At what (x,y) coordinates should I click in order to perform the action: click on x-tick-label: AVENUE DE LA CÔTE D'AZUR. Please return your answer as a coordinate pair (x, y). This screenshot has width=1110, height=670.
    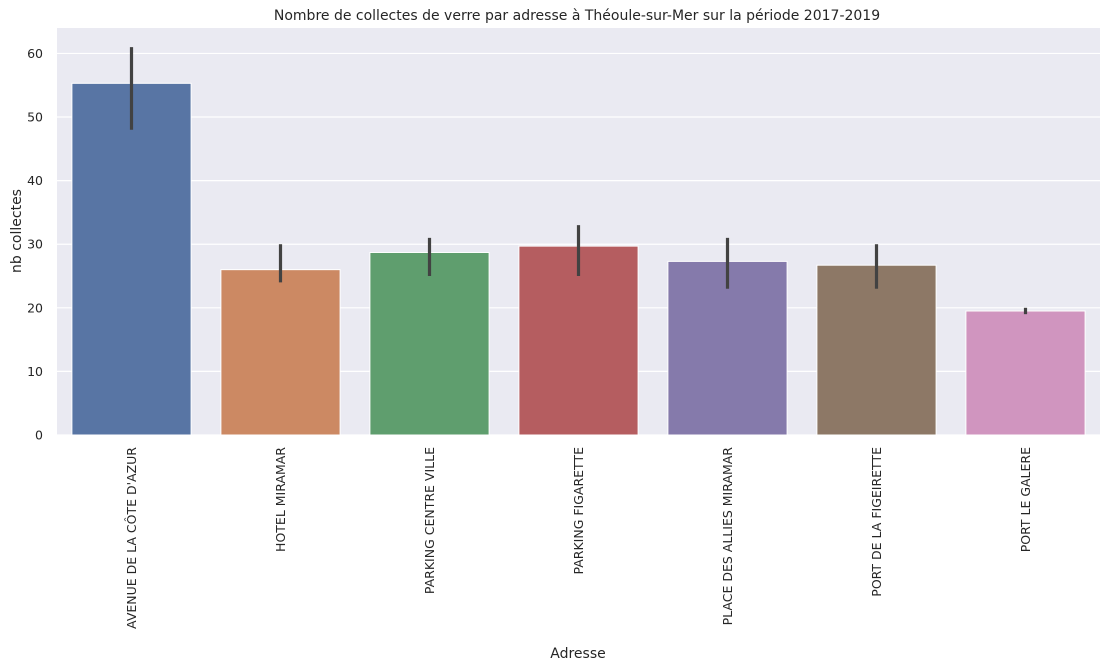
    Looking at the image, I should click on (131, 538).